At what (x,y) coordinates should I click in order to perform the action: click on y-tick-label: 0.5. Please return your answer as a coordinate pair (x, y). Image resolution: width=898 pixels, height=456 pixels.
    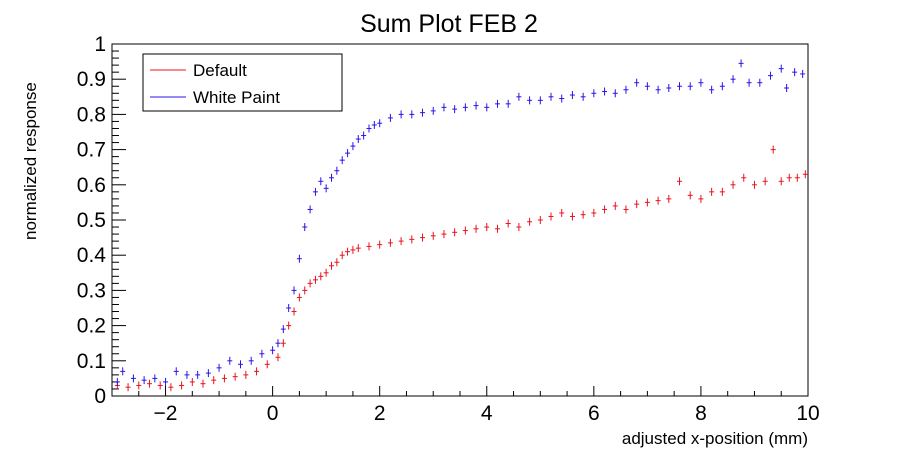
    Looking at the image, I should click on (91, 220).